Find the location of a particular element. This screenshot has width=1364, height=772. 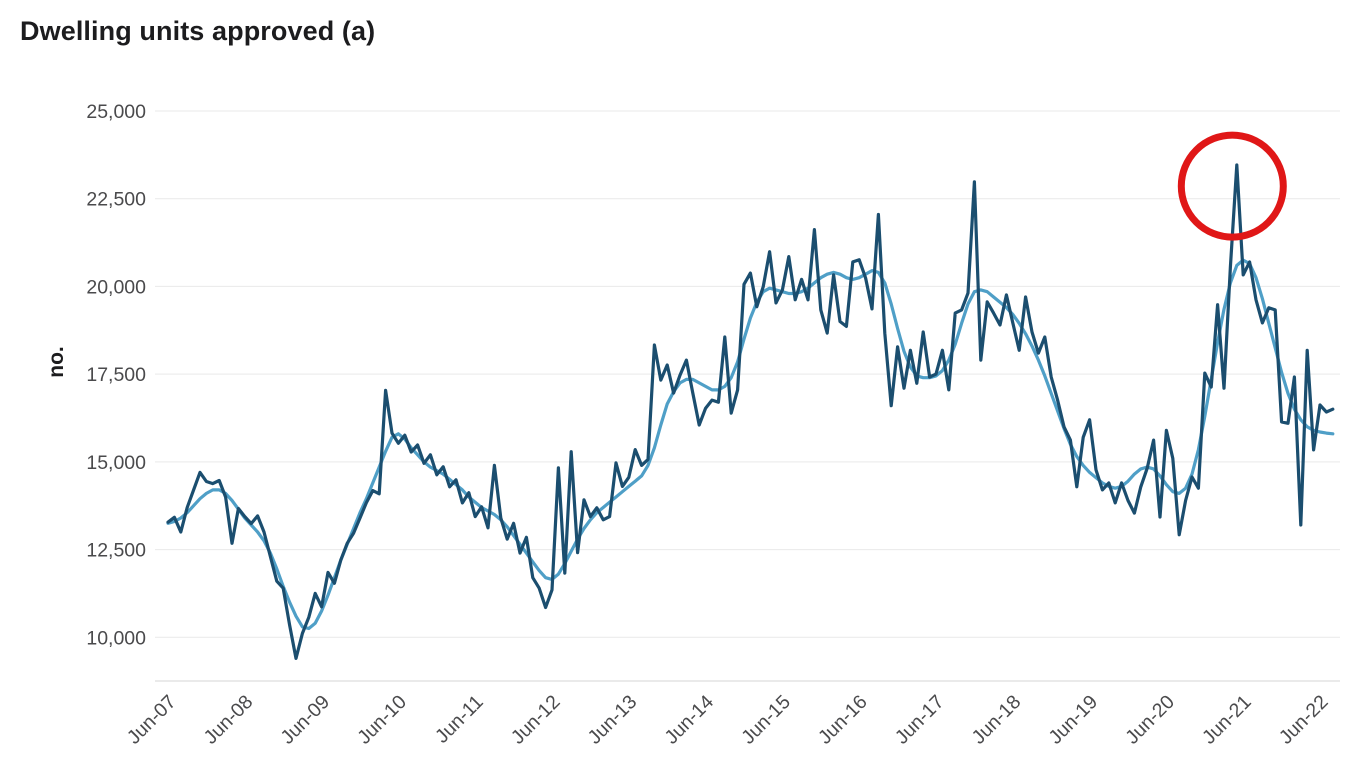

x-tick-label: Jun-17 is located at coordinates (920, 720).